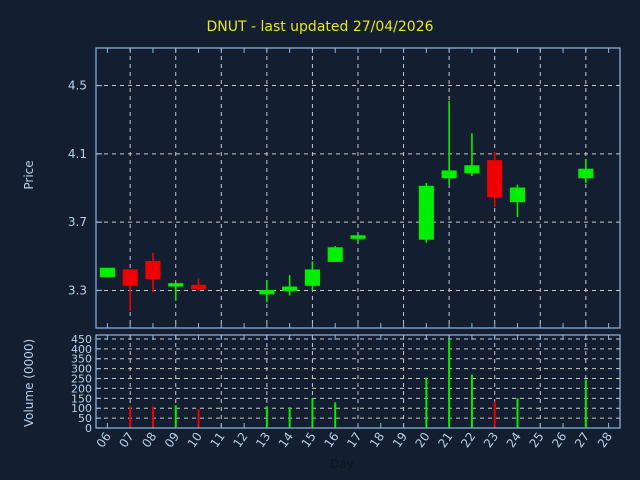  What do you see at coordinates (81, 359) in the screenshot?
I see `volume-tick-label: 350` at bounding box center [81, 359].